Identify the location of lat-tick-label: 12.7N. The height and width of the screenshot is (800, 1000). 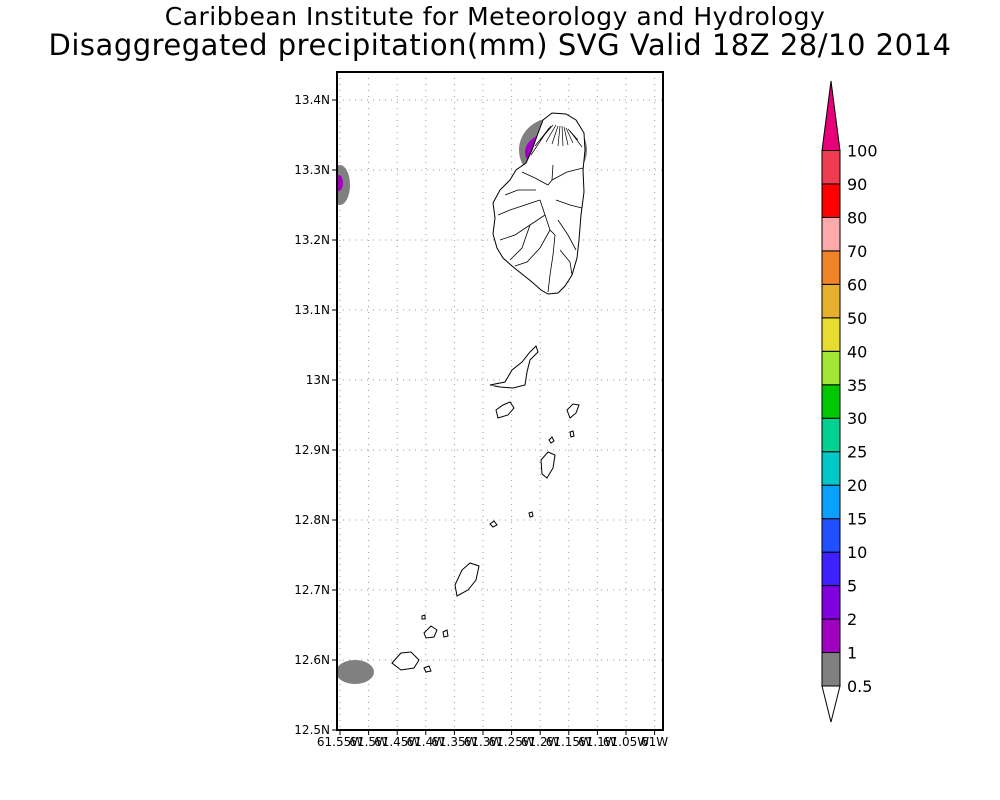
(312, 590).